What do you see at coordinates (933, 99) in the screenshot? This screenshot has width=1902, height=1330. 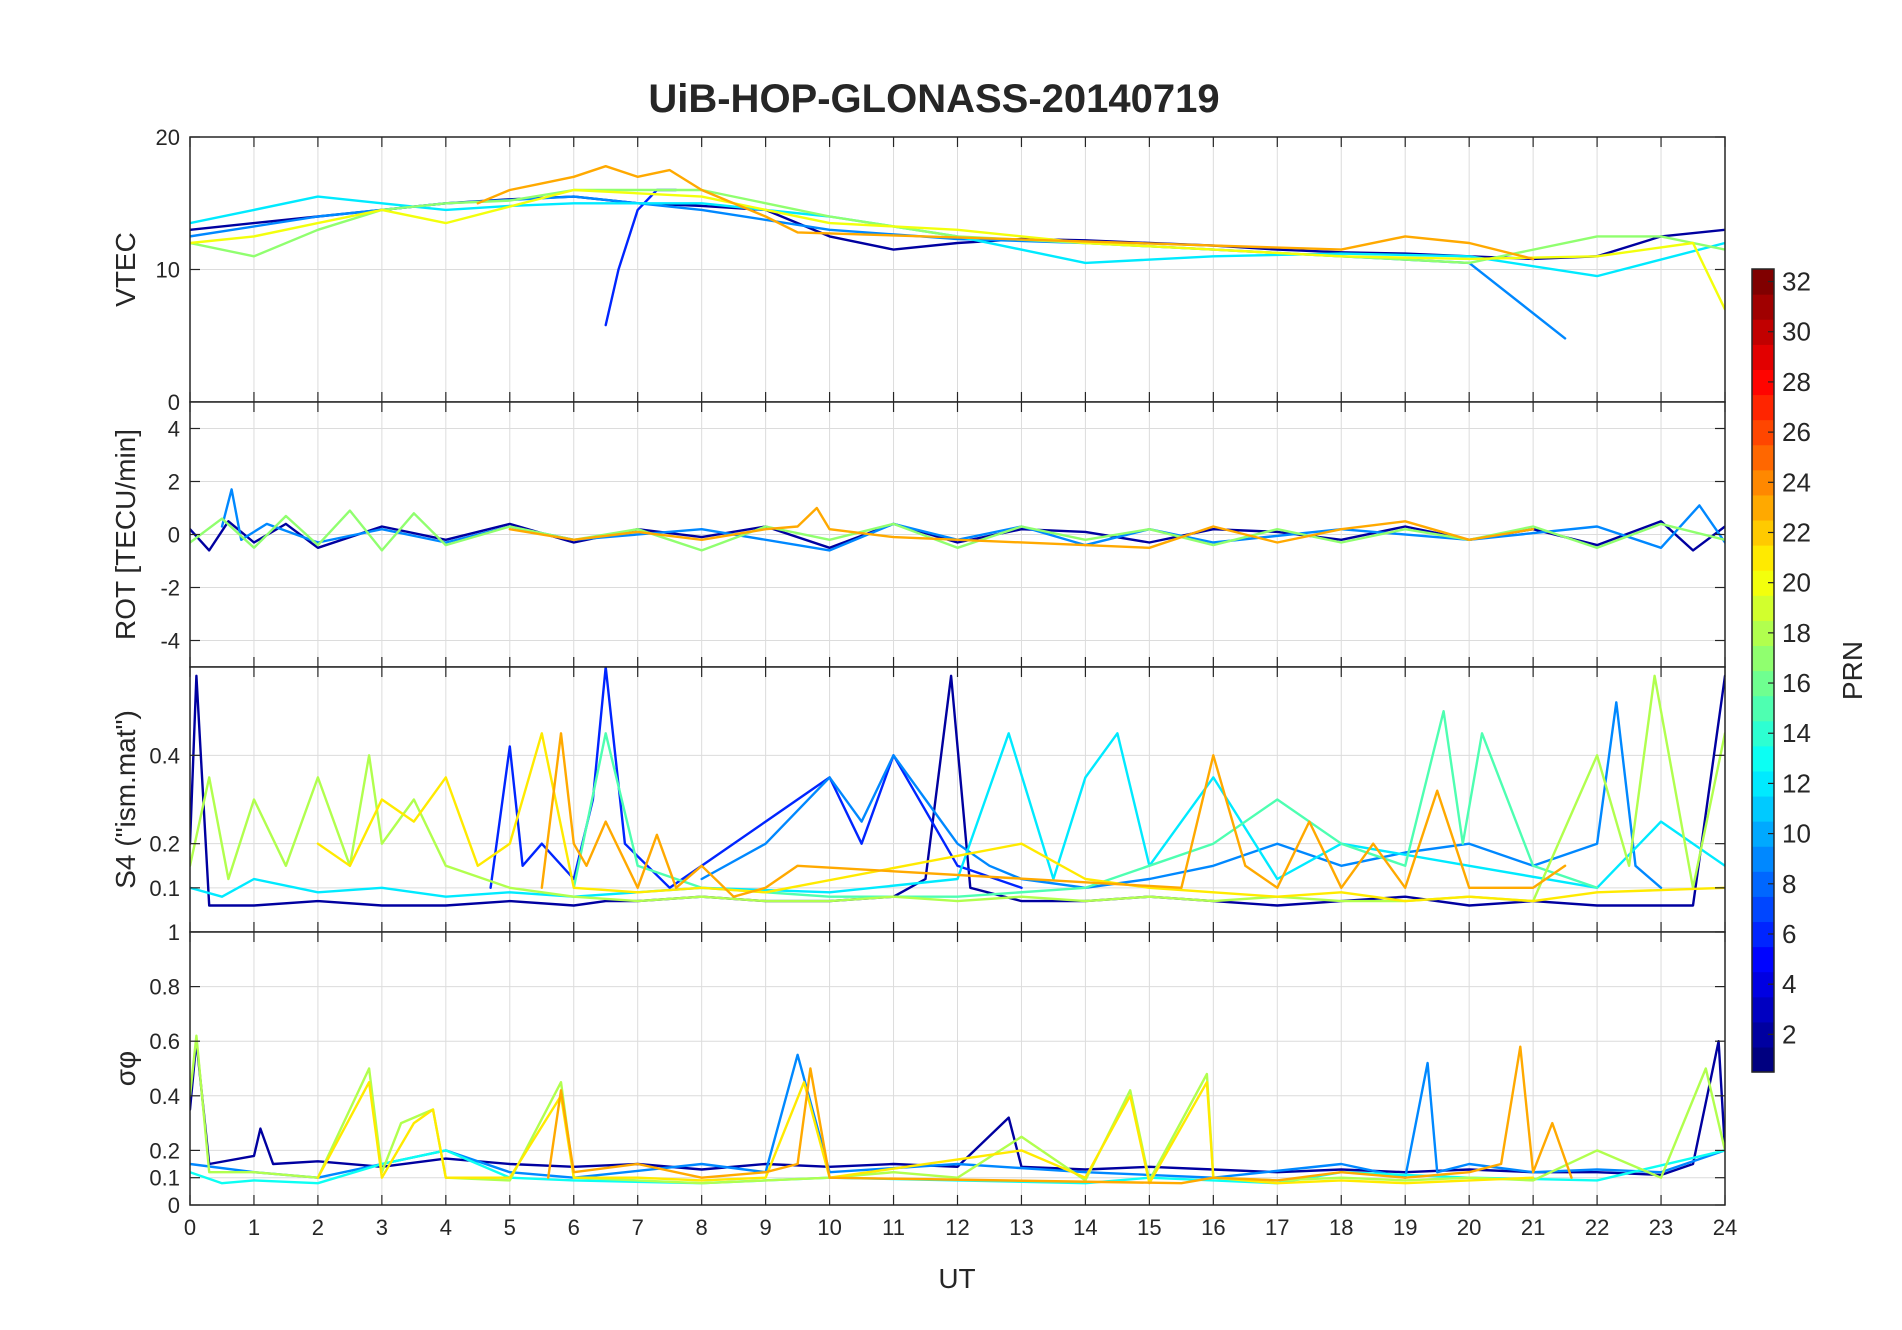 I see `chart-title: UiB-HOP-GLONASS-20140719` at bounding box center [933, 99].